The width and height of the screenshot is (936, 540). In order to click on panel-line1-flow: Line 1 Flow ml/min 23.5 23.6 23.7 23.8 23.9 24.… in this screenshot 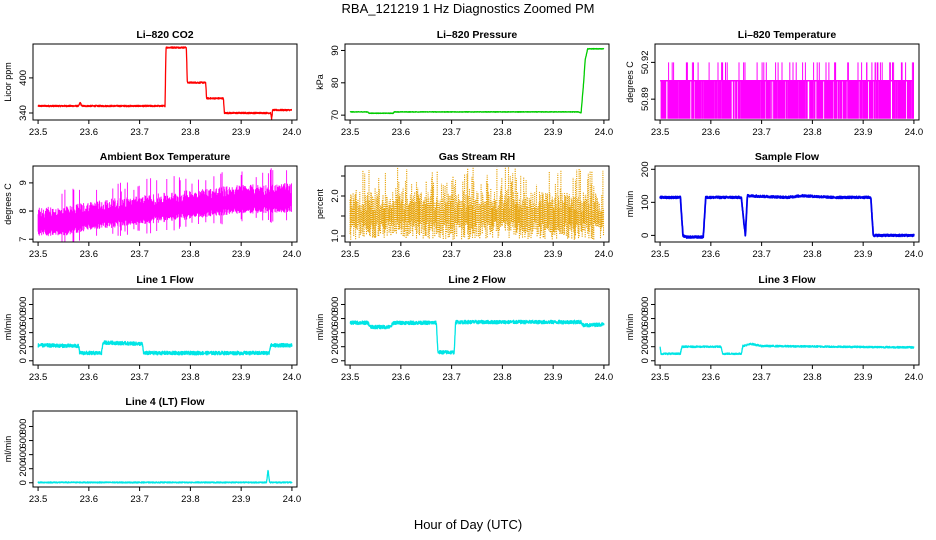, I will do `click(152, 328)`.